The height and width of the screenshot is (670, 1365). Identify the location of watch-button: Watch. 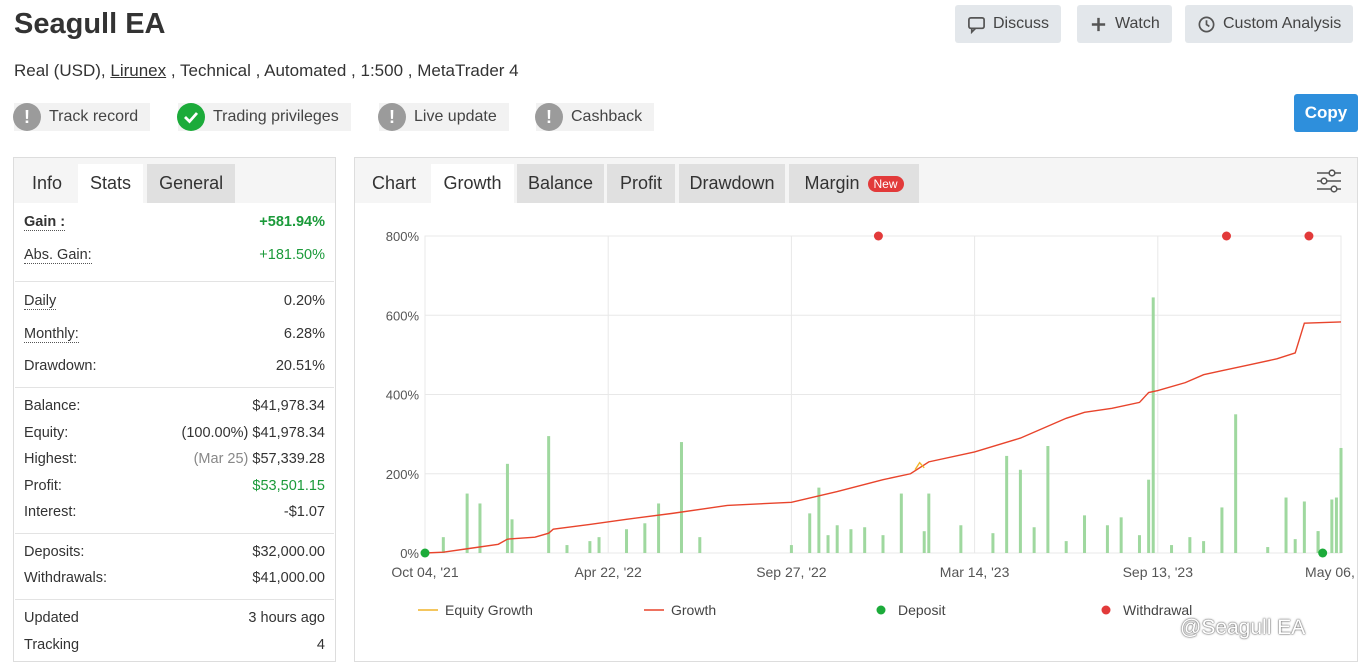
(1124, 24).